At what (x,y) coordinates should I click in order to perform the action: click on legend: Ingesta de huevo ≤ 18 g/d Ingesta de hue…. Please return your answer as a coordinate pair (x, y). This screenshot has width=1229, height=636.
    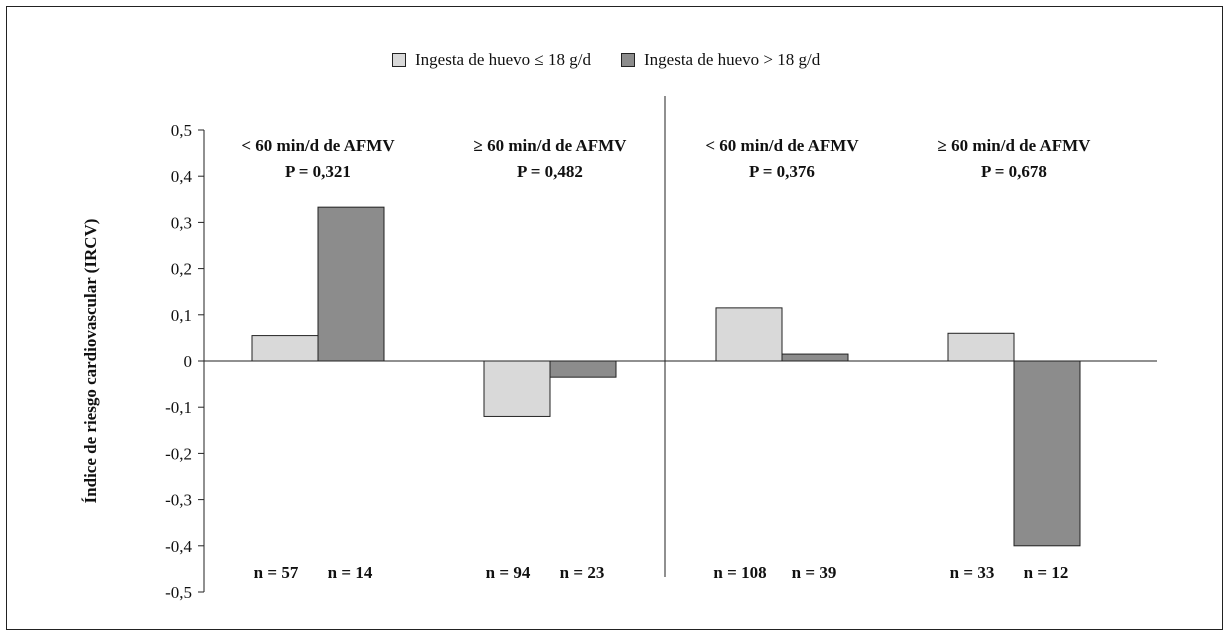
    Looking at the image, I should click on (621, 60).